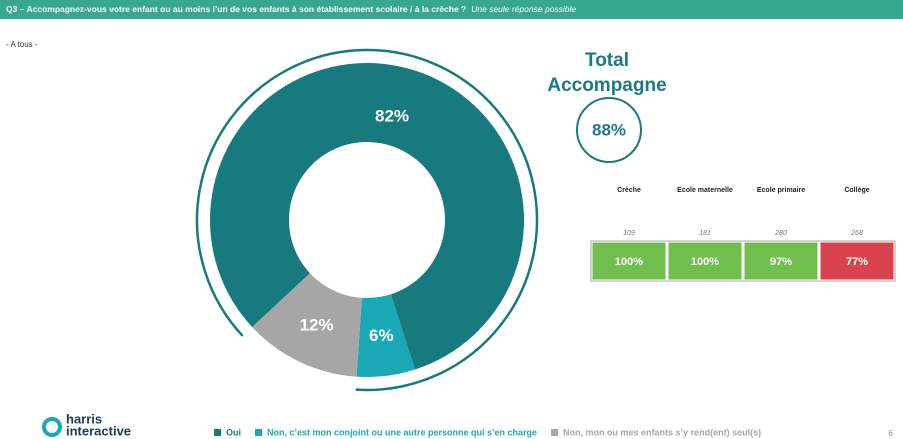  Describe the element at coordinates (392, 115) in the screenshot. I see `data-label: 82%` at that location.